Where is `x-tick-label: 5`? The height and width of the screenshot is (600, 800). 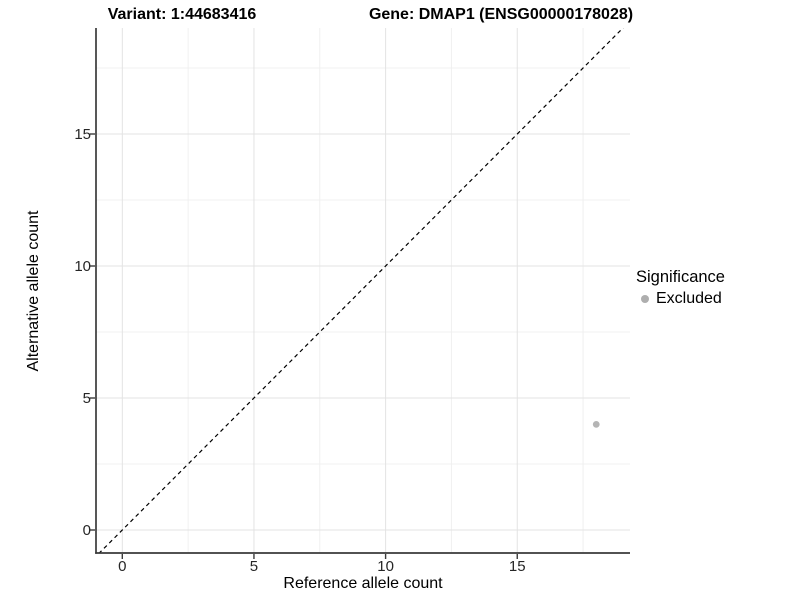
x-tick-label: 5 is located at coordinates (254, 566).